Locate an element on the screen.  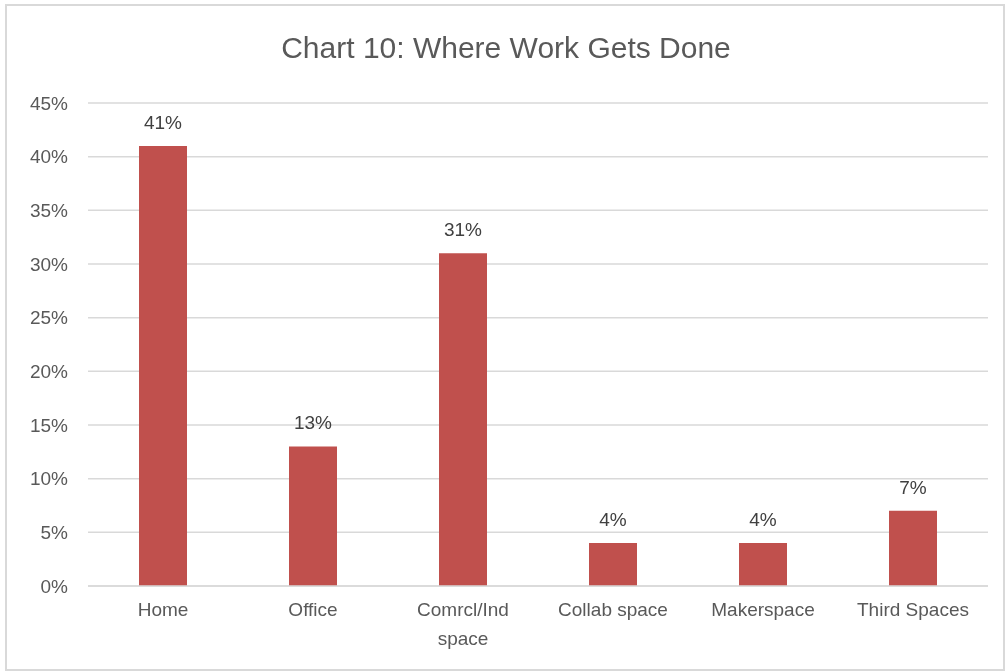
y-tick-label: 25% is located at coordinates (49, 318).